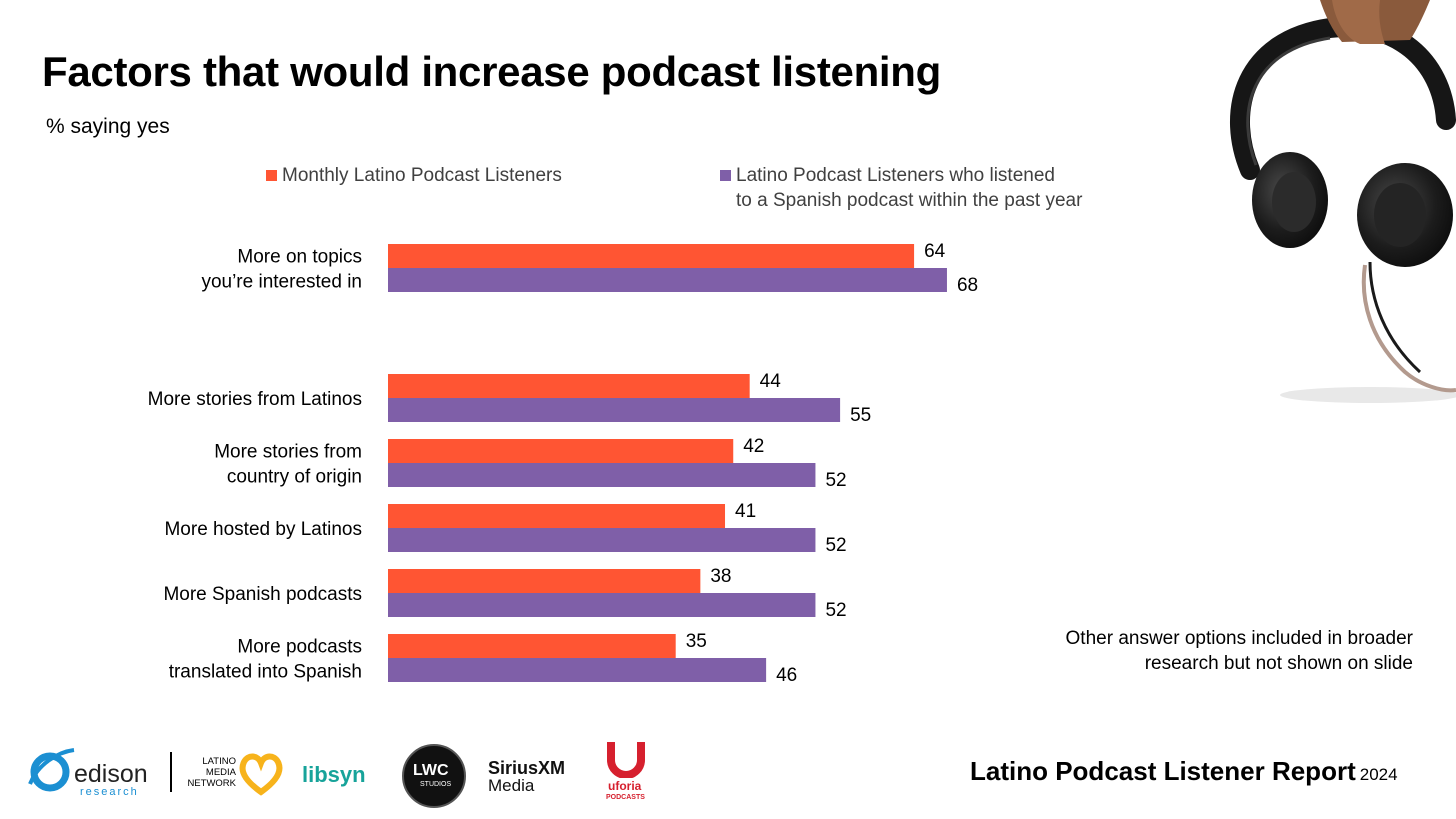 The width and height of the screenshot is (1456, 819). What do you see at coordinates (625, 797) in the screenshot?
I see `uforia-podcasts: PODCASTS` at bounding box center [625, 797].